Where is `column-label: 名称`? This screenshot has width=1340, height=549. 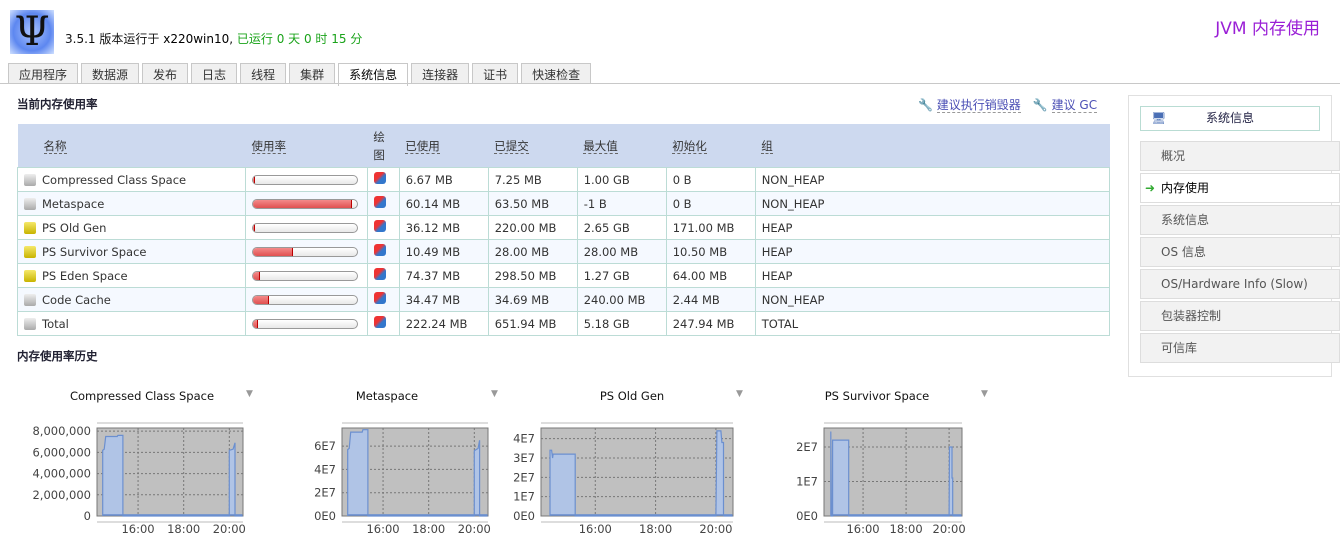
column-label: 名称 is located at coordinates (55, 146).